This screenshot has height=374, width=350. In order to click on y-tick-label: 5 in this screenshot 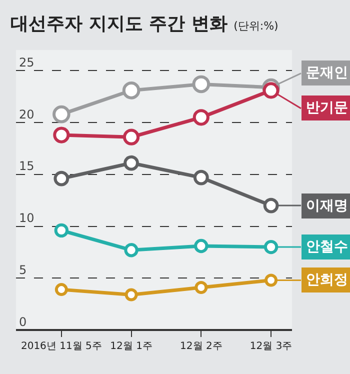, I will do `click(23, 269)`.